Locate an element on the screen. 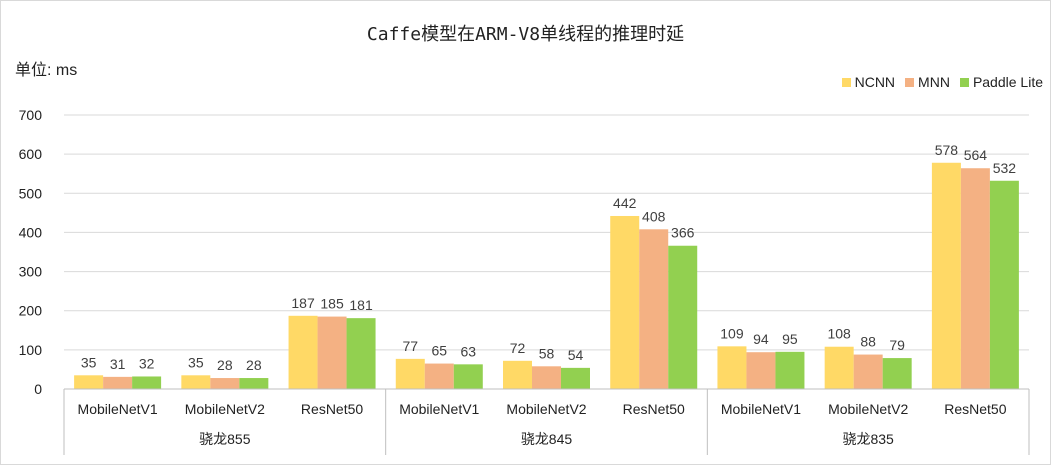 This screenshot has height=465, width=1051. data-label: 94 is located at coordinates (761, 339).